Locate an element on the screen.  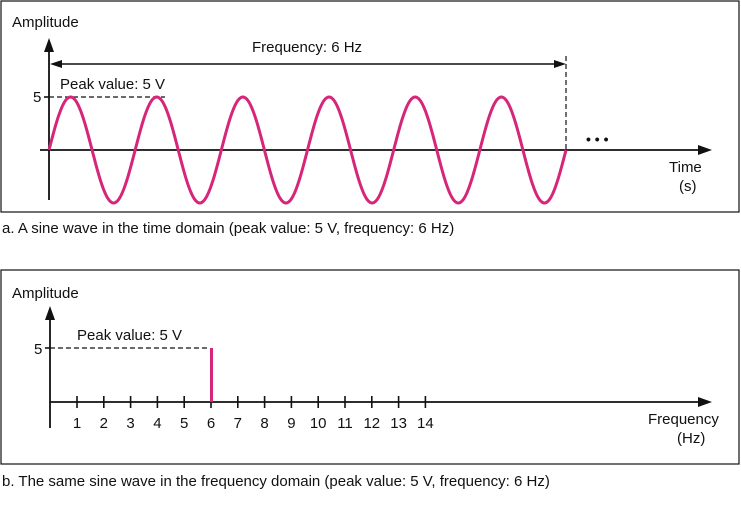
freq-x-axis-arrowhead is located at coordinates (705, 402).